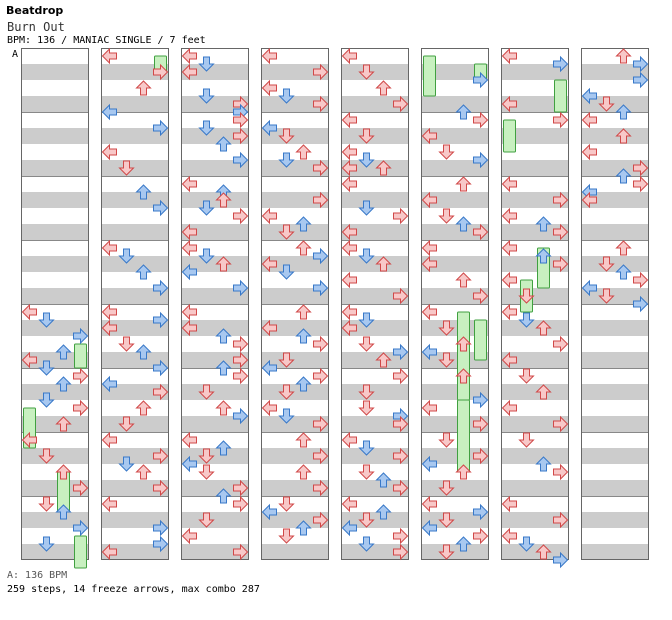  Describe the element at coordinates (480, 340) in the screenshot. I see `freeze-arrow` at that location.